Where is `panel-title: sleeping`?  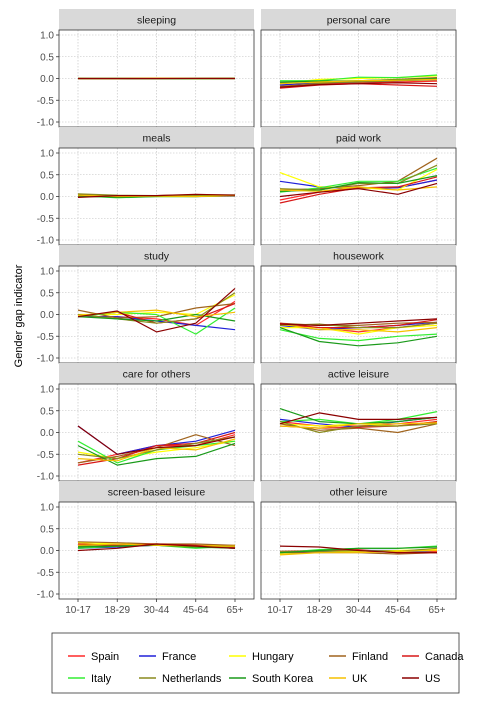 panel-title: sleeping is located at coordinates (156, 21).